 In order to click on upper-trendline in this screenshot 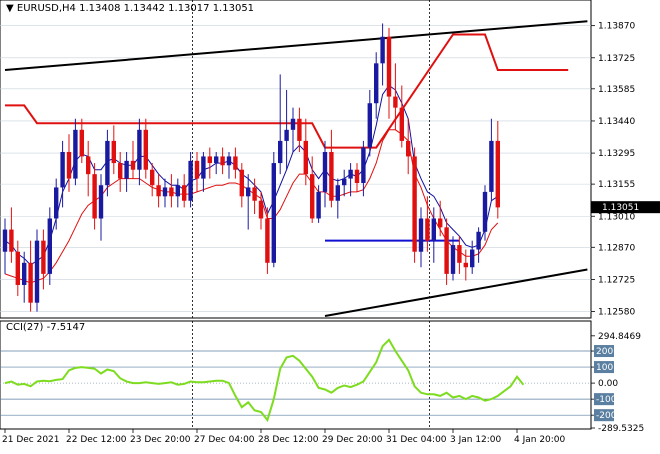, I will do `click(296, 45)`.